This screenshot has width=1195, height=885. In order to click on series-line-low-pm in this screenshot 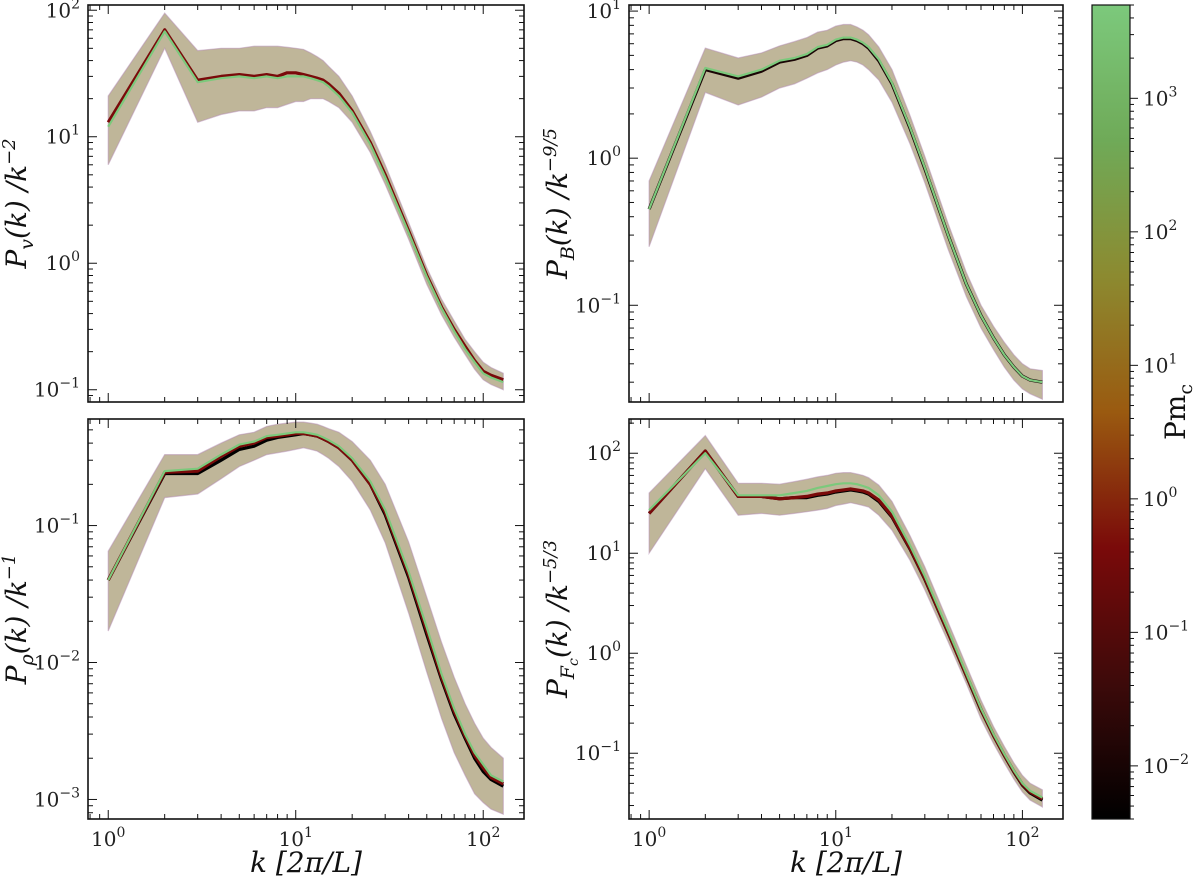, I will do `click(305, 205)`.